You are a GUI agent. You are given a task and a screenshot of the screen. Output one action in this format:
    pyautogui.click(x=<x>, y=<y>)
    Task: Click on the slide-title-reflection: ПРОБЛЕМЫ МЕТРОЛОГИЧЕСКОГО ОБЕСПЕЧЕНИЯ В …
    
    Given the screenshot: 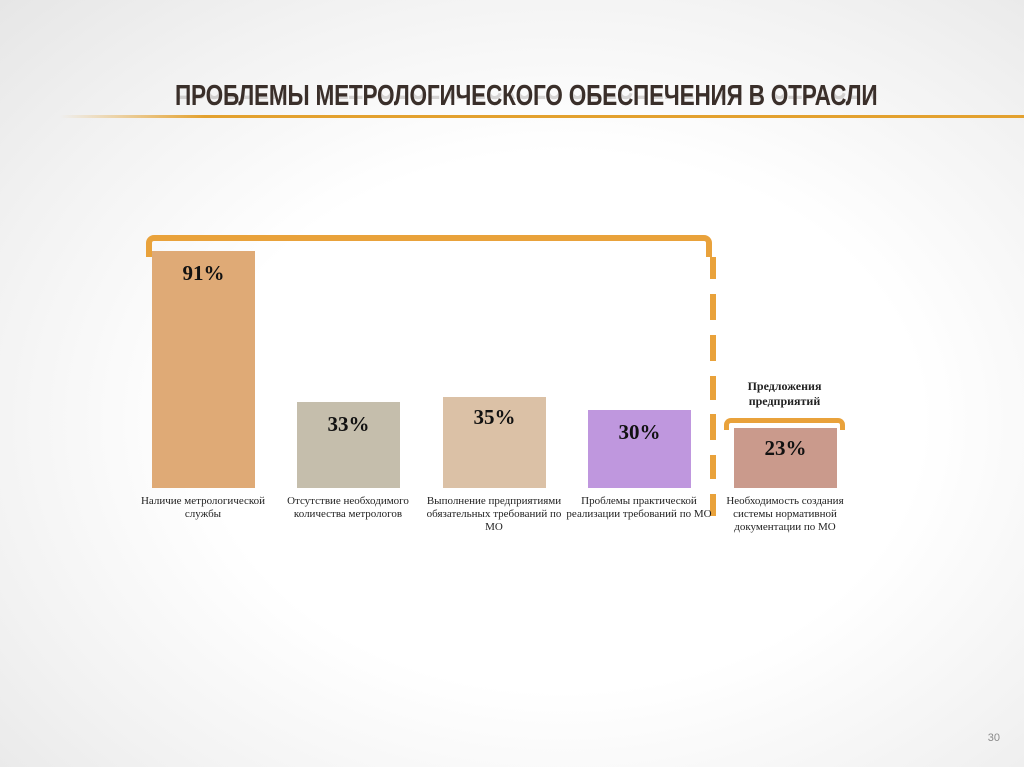 What is the action you would take?
    pyautogui.click(x=526, y=98)
    